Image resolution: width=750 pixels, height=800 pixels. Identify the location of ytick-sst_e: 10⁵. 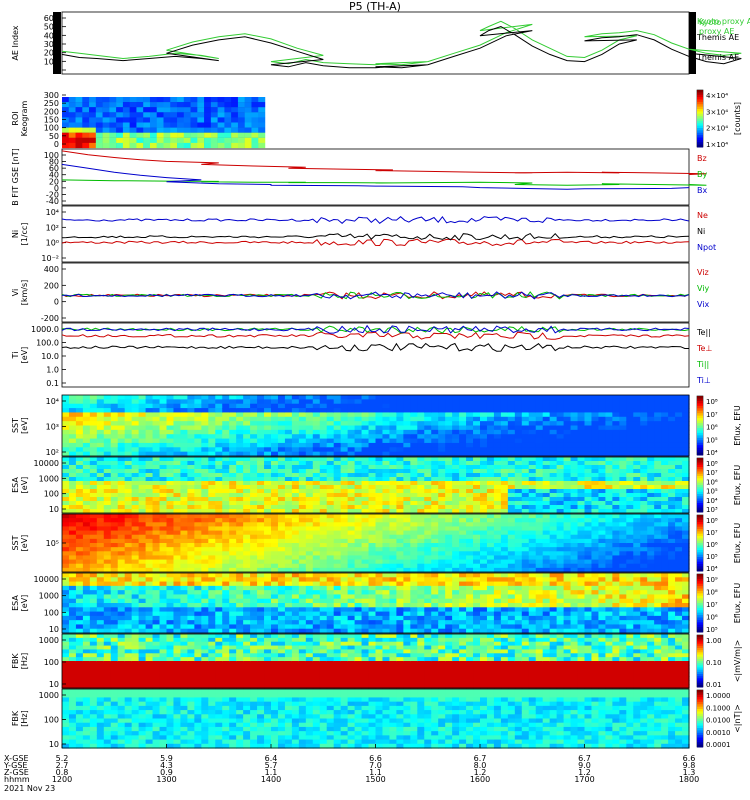
(52, 543).